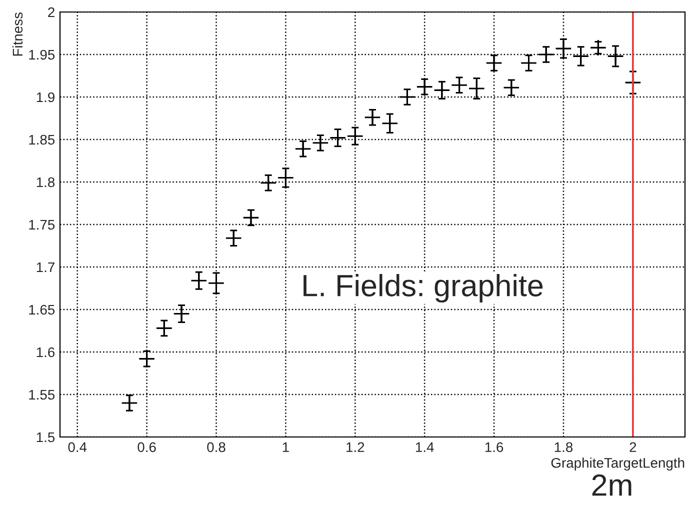 The height and width of the screenshot is (506, 687). Describe the element at coordinates (45, 182) in the screenshot. I see `y-tick-label: 1.8` at that location.